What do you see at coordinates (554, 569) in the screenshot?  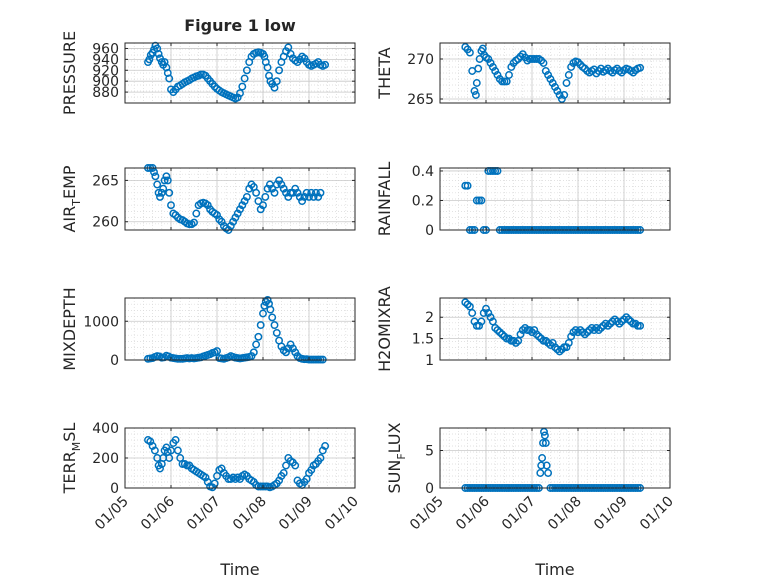 I see `x-axis-label-right: Time` at bounding box center [554, 569].